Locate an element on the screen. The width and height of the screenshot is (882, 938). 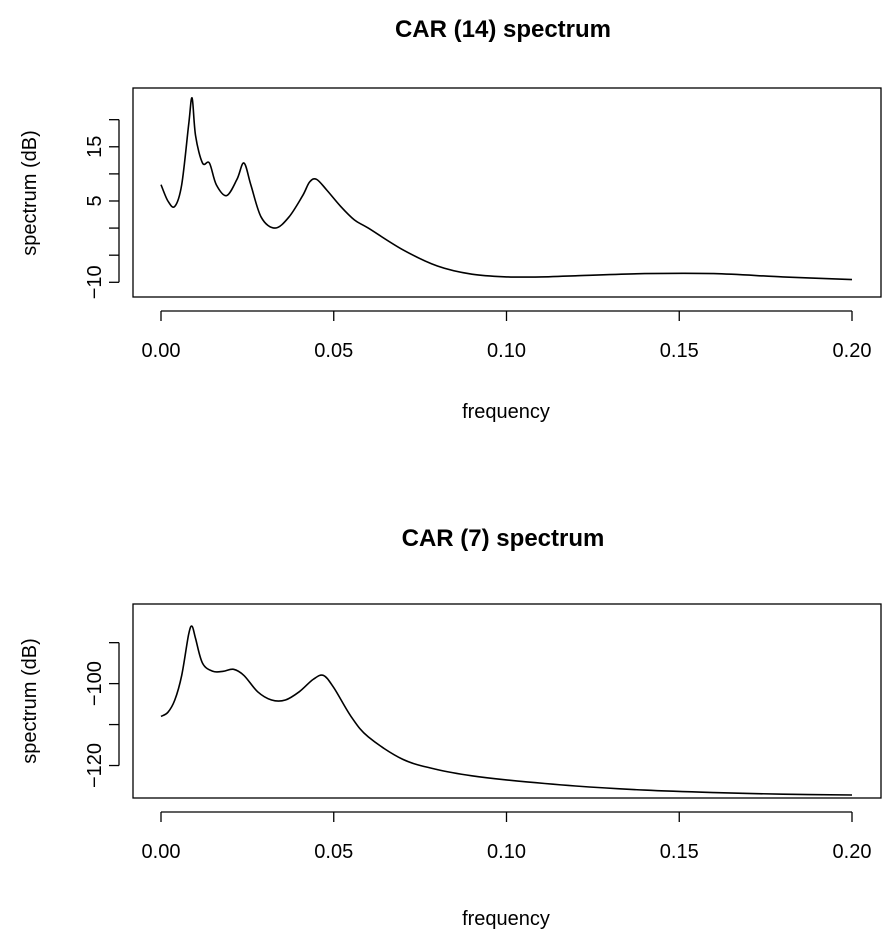
y-tick-label: −10 is located at coordinates (95, 282).